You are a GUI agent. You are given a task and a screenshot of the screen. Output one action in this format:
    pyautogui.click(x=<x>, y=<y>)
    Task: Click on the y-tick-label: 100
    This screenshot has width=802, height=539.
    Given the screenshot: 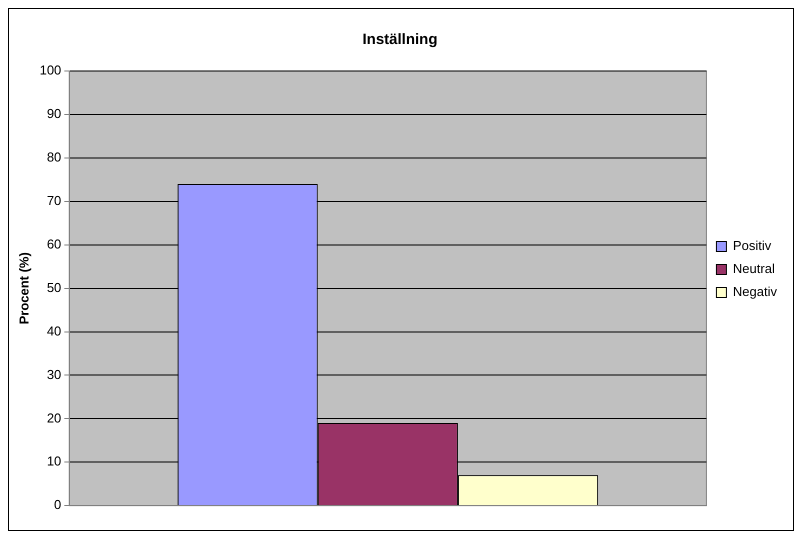 What is the action you would take?
    pyautogui.click(x=51, y=70)
    